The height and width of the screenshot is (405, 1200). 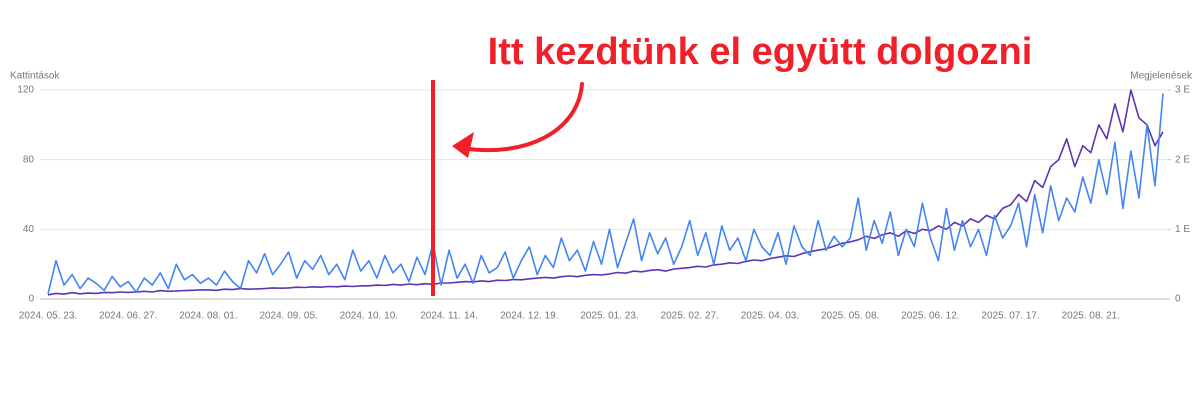 I want to click on y2-tick-label: 1 E, so click(x=1182, y=229).